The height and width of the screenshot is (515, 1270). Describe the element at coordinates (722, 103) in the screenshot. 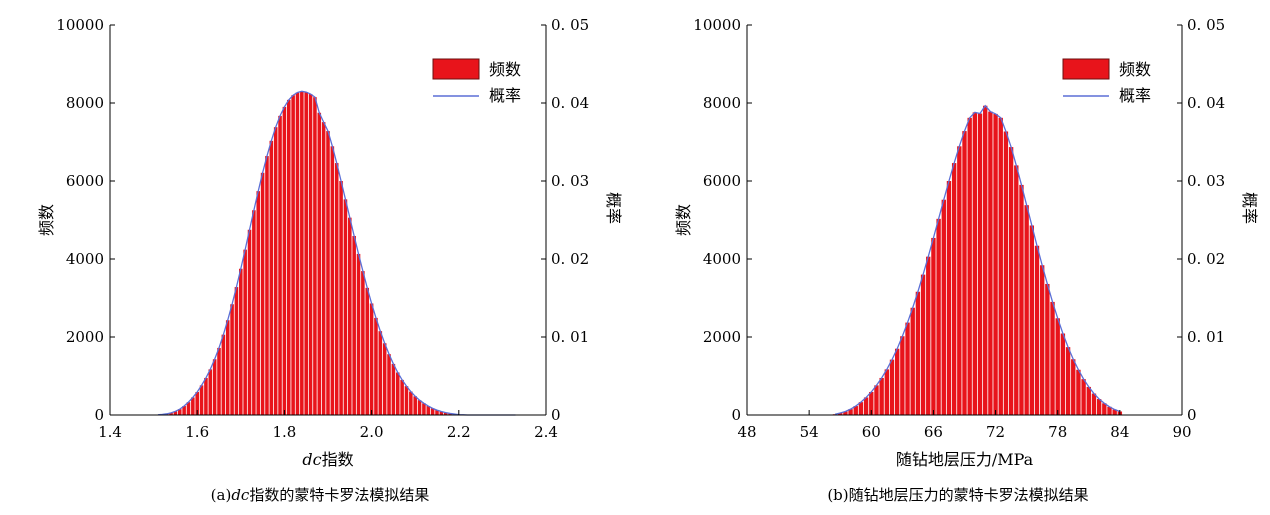

I see `y-tick-label: 8000` at that location.